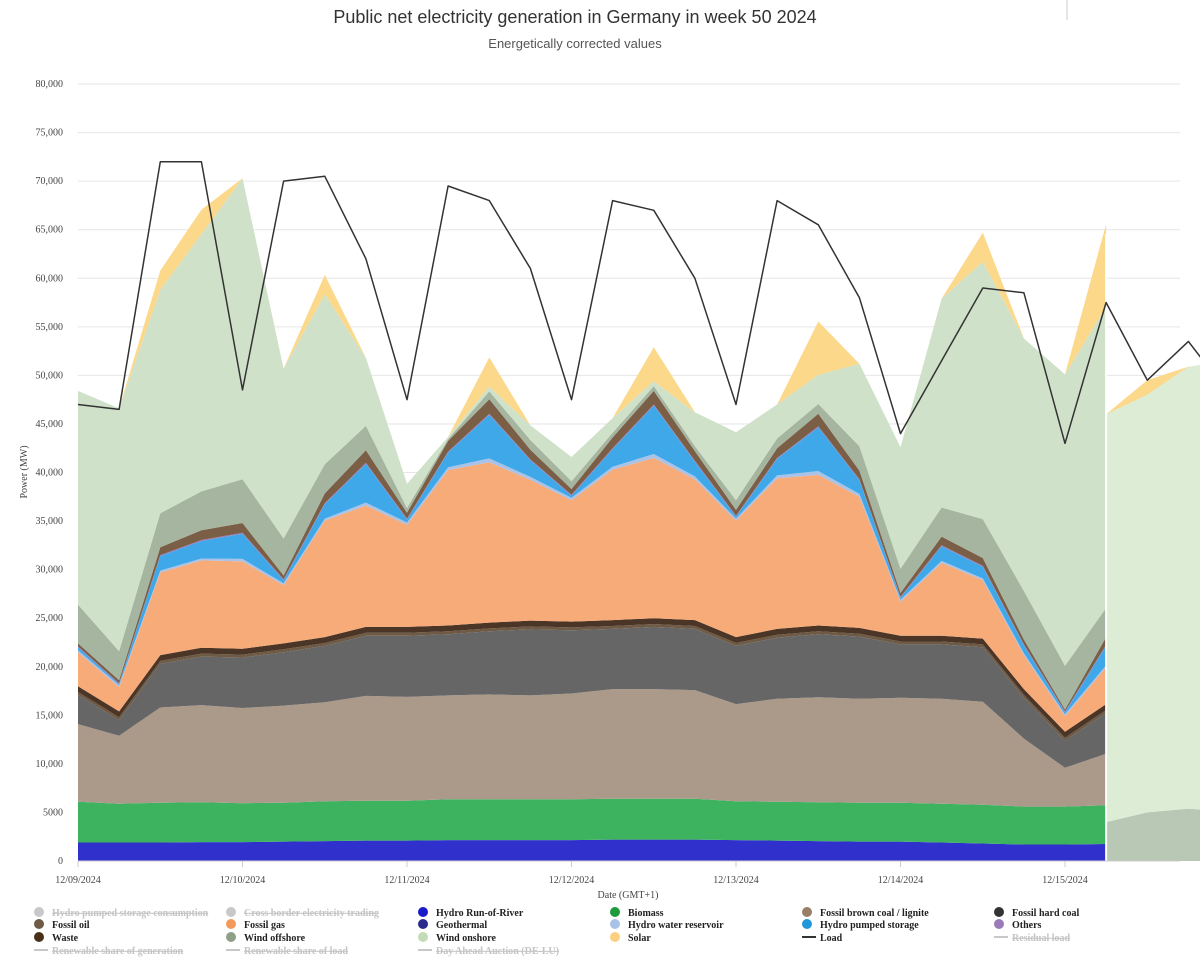 The image size is (1200, 966). I want to click on legend-item: Day Ahead Auction (DE-LU), so click(488, 951).